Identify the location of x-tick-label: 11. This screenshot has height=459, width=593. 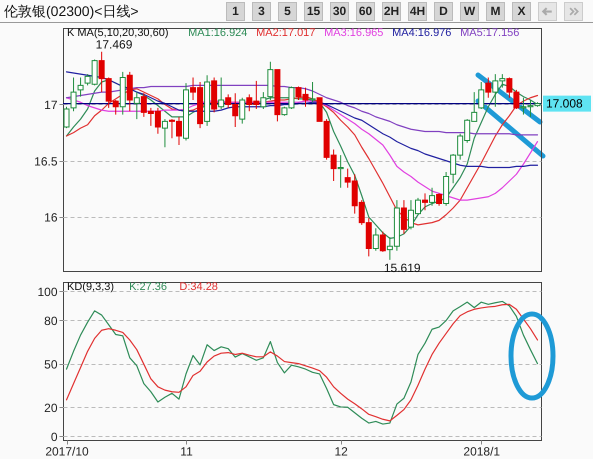
(187, 451).